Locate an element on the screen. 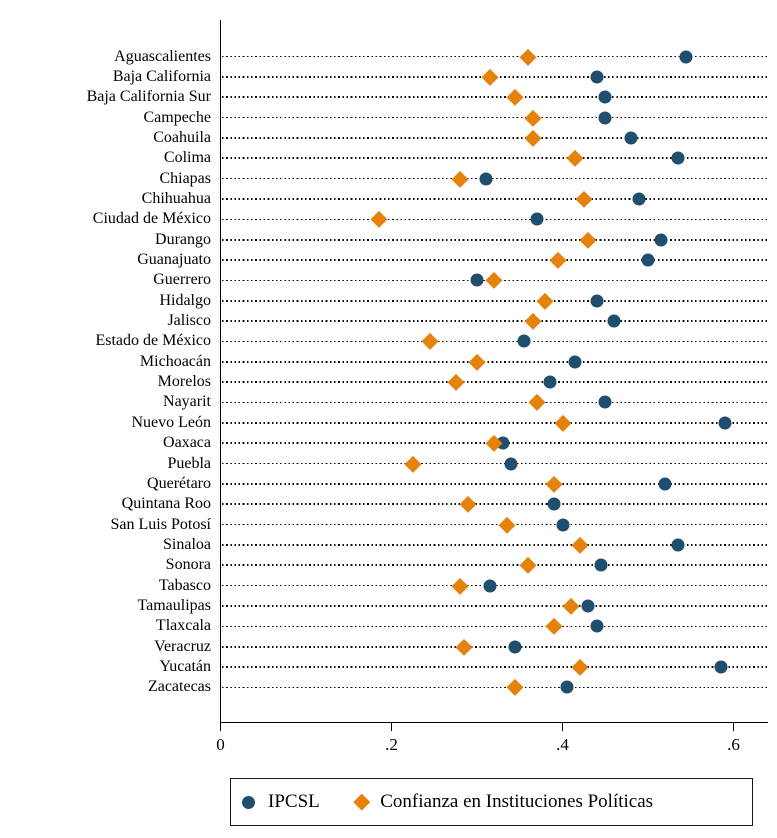  x-axis-tick-label: .2 is located at coordinates (391, 744).